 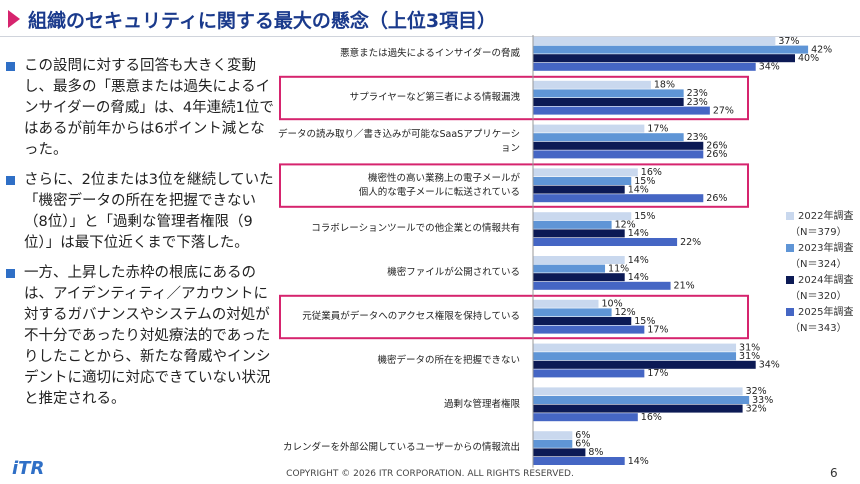 I want to click on page-number: 6, so click(x=834, y=473).